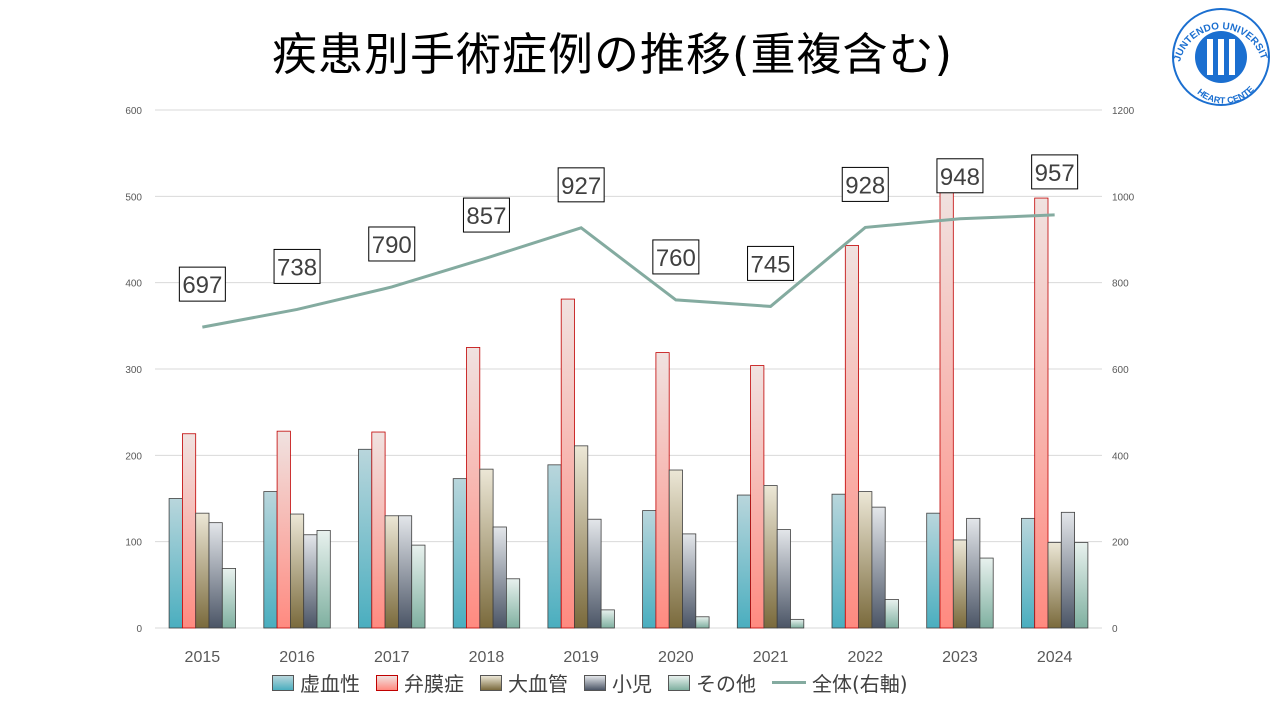  What do you see at coordinates (689, 581) in the screenshot?
I see `bar-3-2020` at bounding box center [689, 581].